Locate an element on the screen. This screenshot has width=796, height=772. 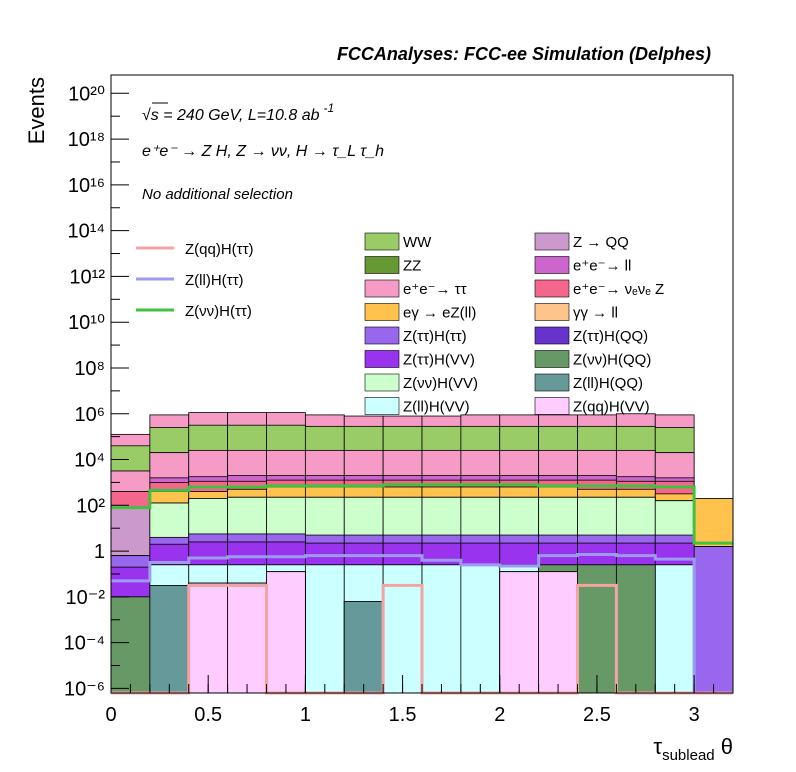
bar-z-h-qq--bin-13 is located at coordinates (635, 629).